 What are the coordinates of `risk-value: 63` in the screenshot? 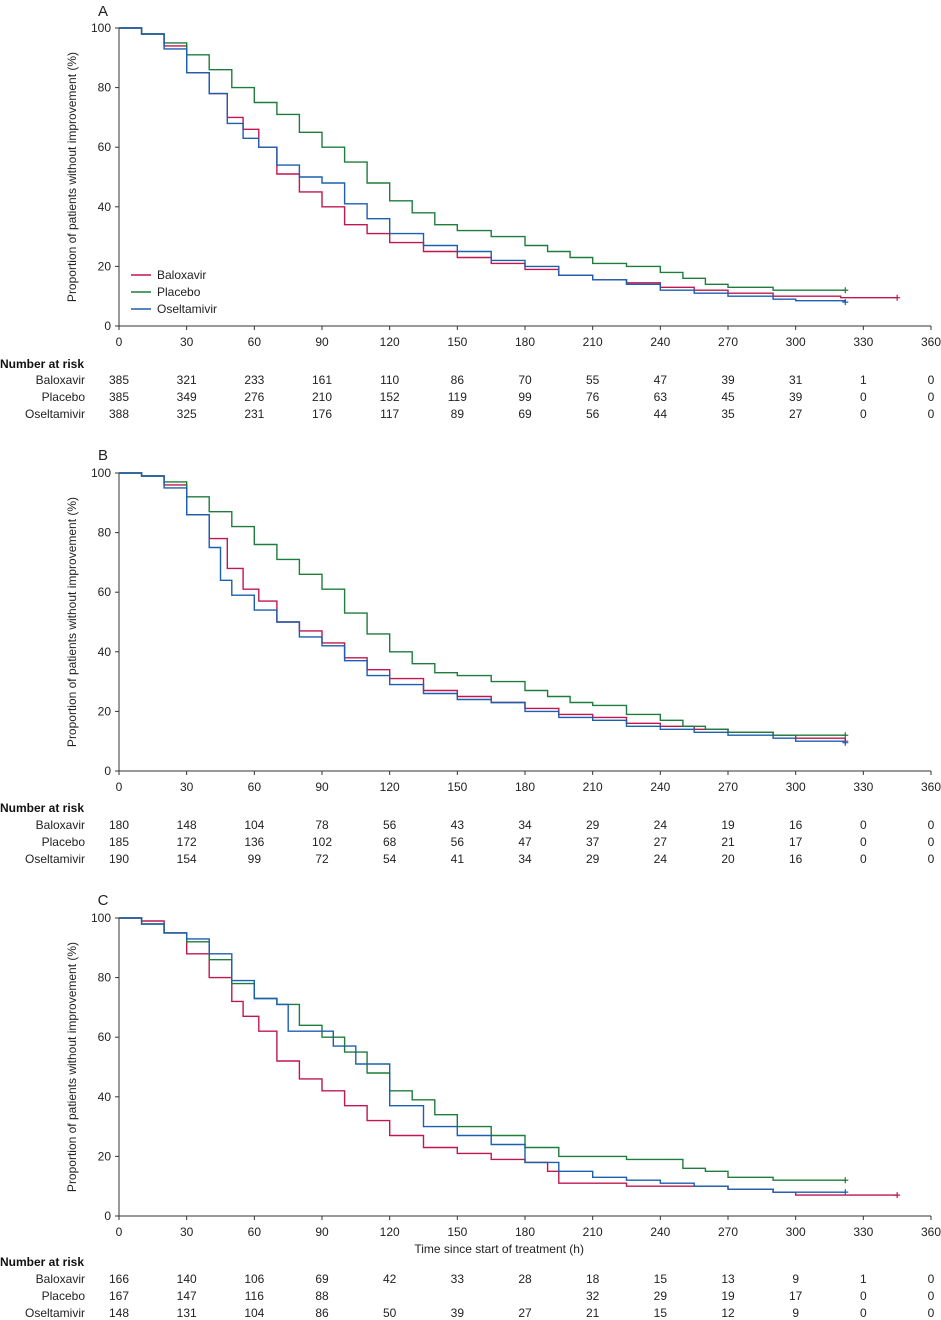 It's located at (661, 397).